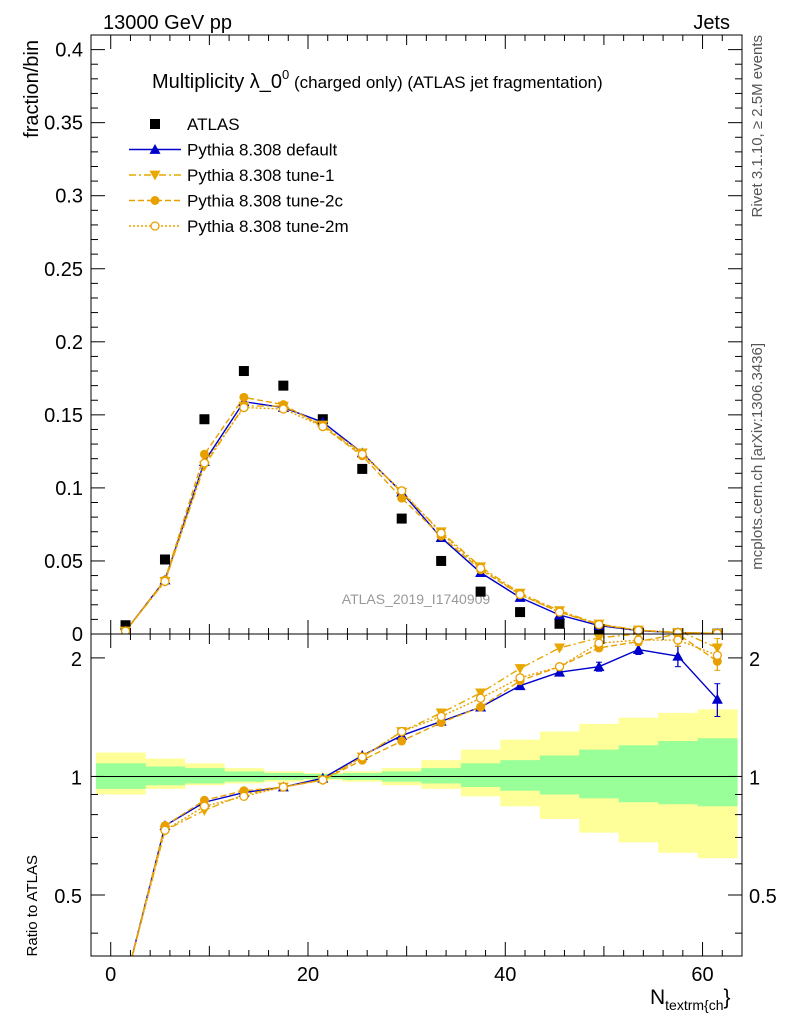 The image size is (786, 1024). What do you see at coordinates (69, 197) in the screenshot?
I see `y-tick-label: 0.3` at bounding box center [69, 197].